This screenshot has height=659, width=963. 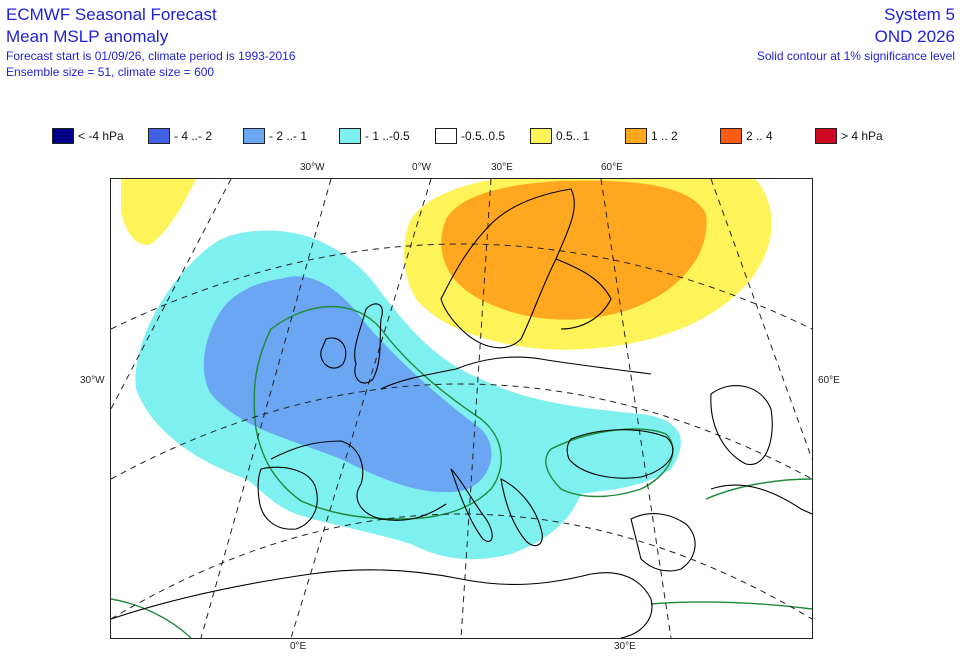 What do you see at coordinates (87, 36) in the screenshot?
I see `map-subtitle: Mean MSLP anomaly` at bounding box center [87, 36].